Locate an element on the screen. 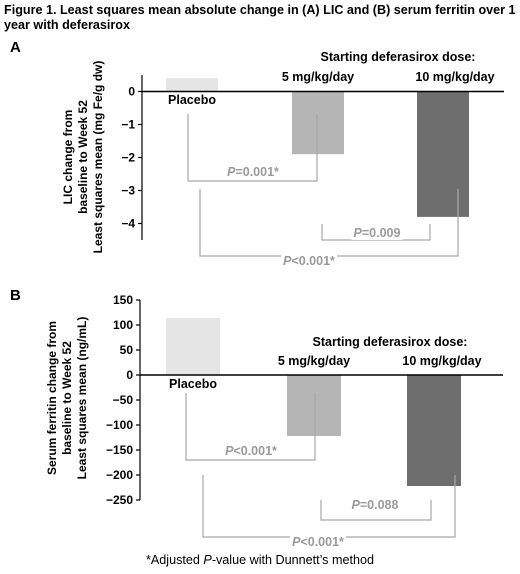 The width and height of the screenshot is (520, 574). p-value-text: =0.001* is located at coordinates (257, 172).